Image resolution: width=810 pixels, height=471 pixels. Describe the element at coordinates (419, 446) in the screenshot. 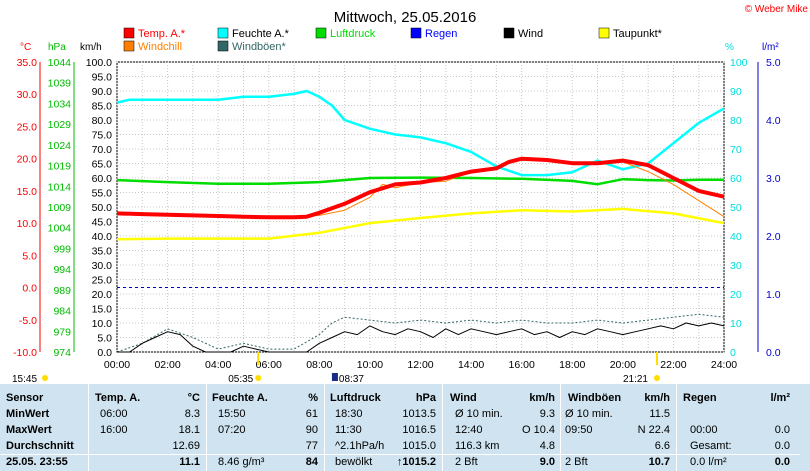

I see `table-cell: 1015.0` at that location.